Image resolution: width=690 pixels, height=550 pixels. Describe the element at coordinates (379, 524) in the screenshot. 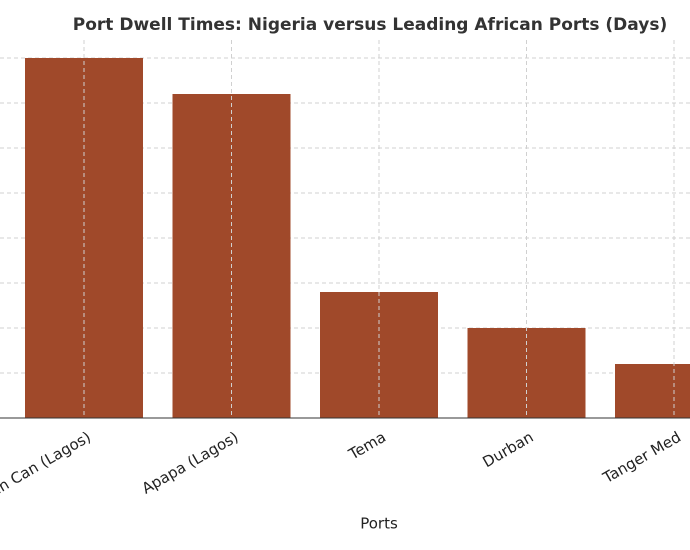

I see `x-axis-label: Ports` at that location.